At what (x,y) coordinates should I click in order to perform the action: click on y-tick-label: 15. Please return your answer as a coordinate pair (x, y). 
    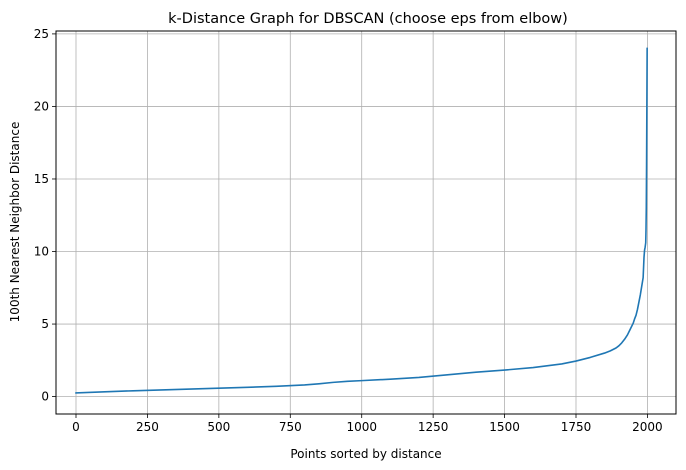
    Looking at the image, I should click on (41, 179).